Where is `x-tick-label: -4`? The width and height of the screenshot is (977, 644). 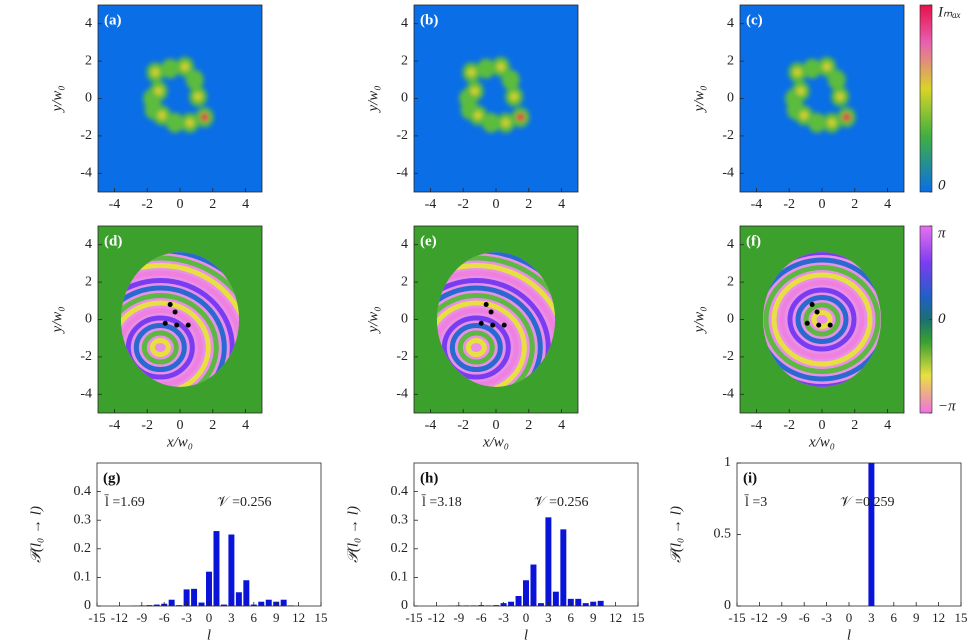
x-tick-label: -4 is located at coordinates (757, 425).